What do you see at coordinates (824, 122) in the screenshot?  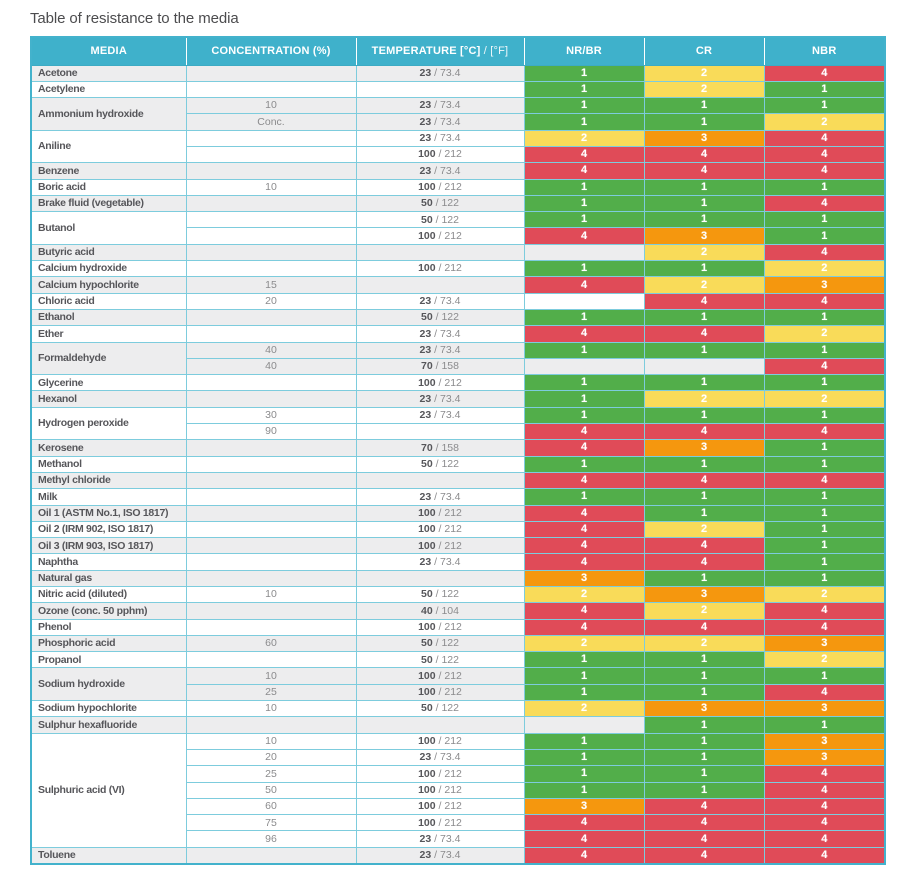 I see `rating-cell-nbr: 2` at bounding box center [824, 122].